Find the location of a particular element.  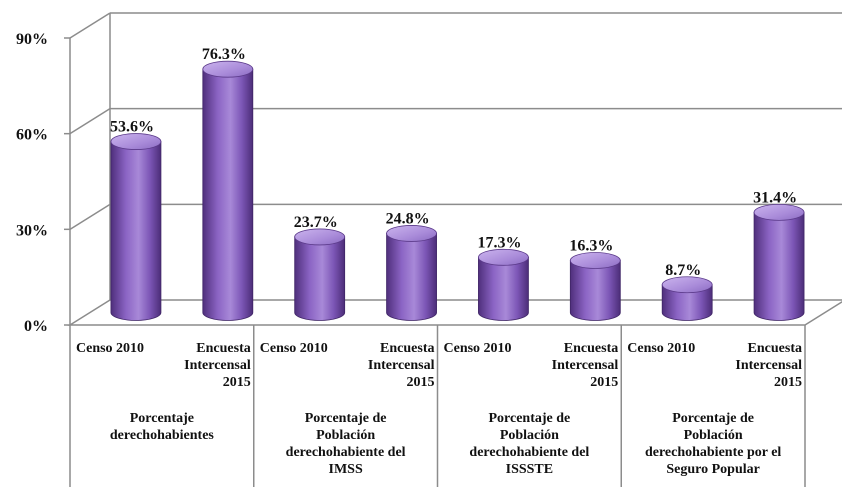

y-tick-label: 0% is located at coordinates (36, 326).